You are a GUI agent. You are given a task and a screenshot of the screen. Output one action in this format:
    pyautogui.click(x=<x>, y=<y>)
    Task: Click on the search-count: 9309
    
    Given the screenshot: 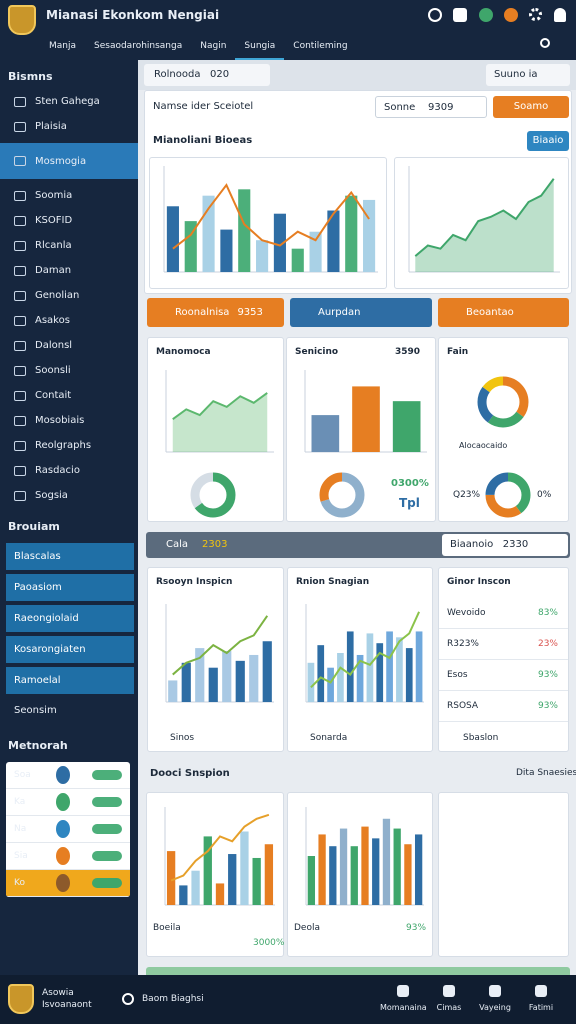 What is the action you would take?
    pyautogui.click(x=441, y=107)
    